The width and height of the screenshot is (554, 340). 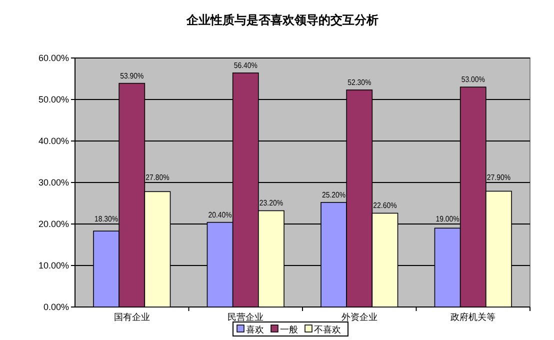 I want to click on data-label: 27.80%, so click(x=159, y=177).